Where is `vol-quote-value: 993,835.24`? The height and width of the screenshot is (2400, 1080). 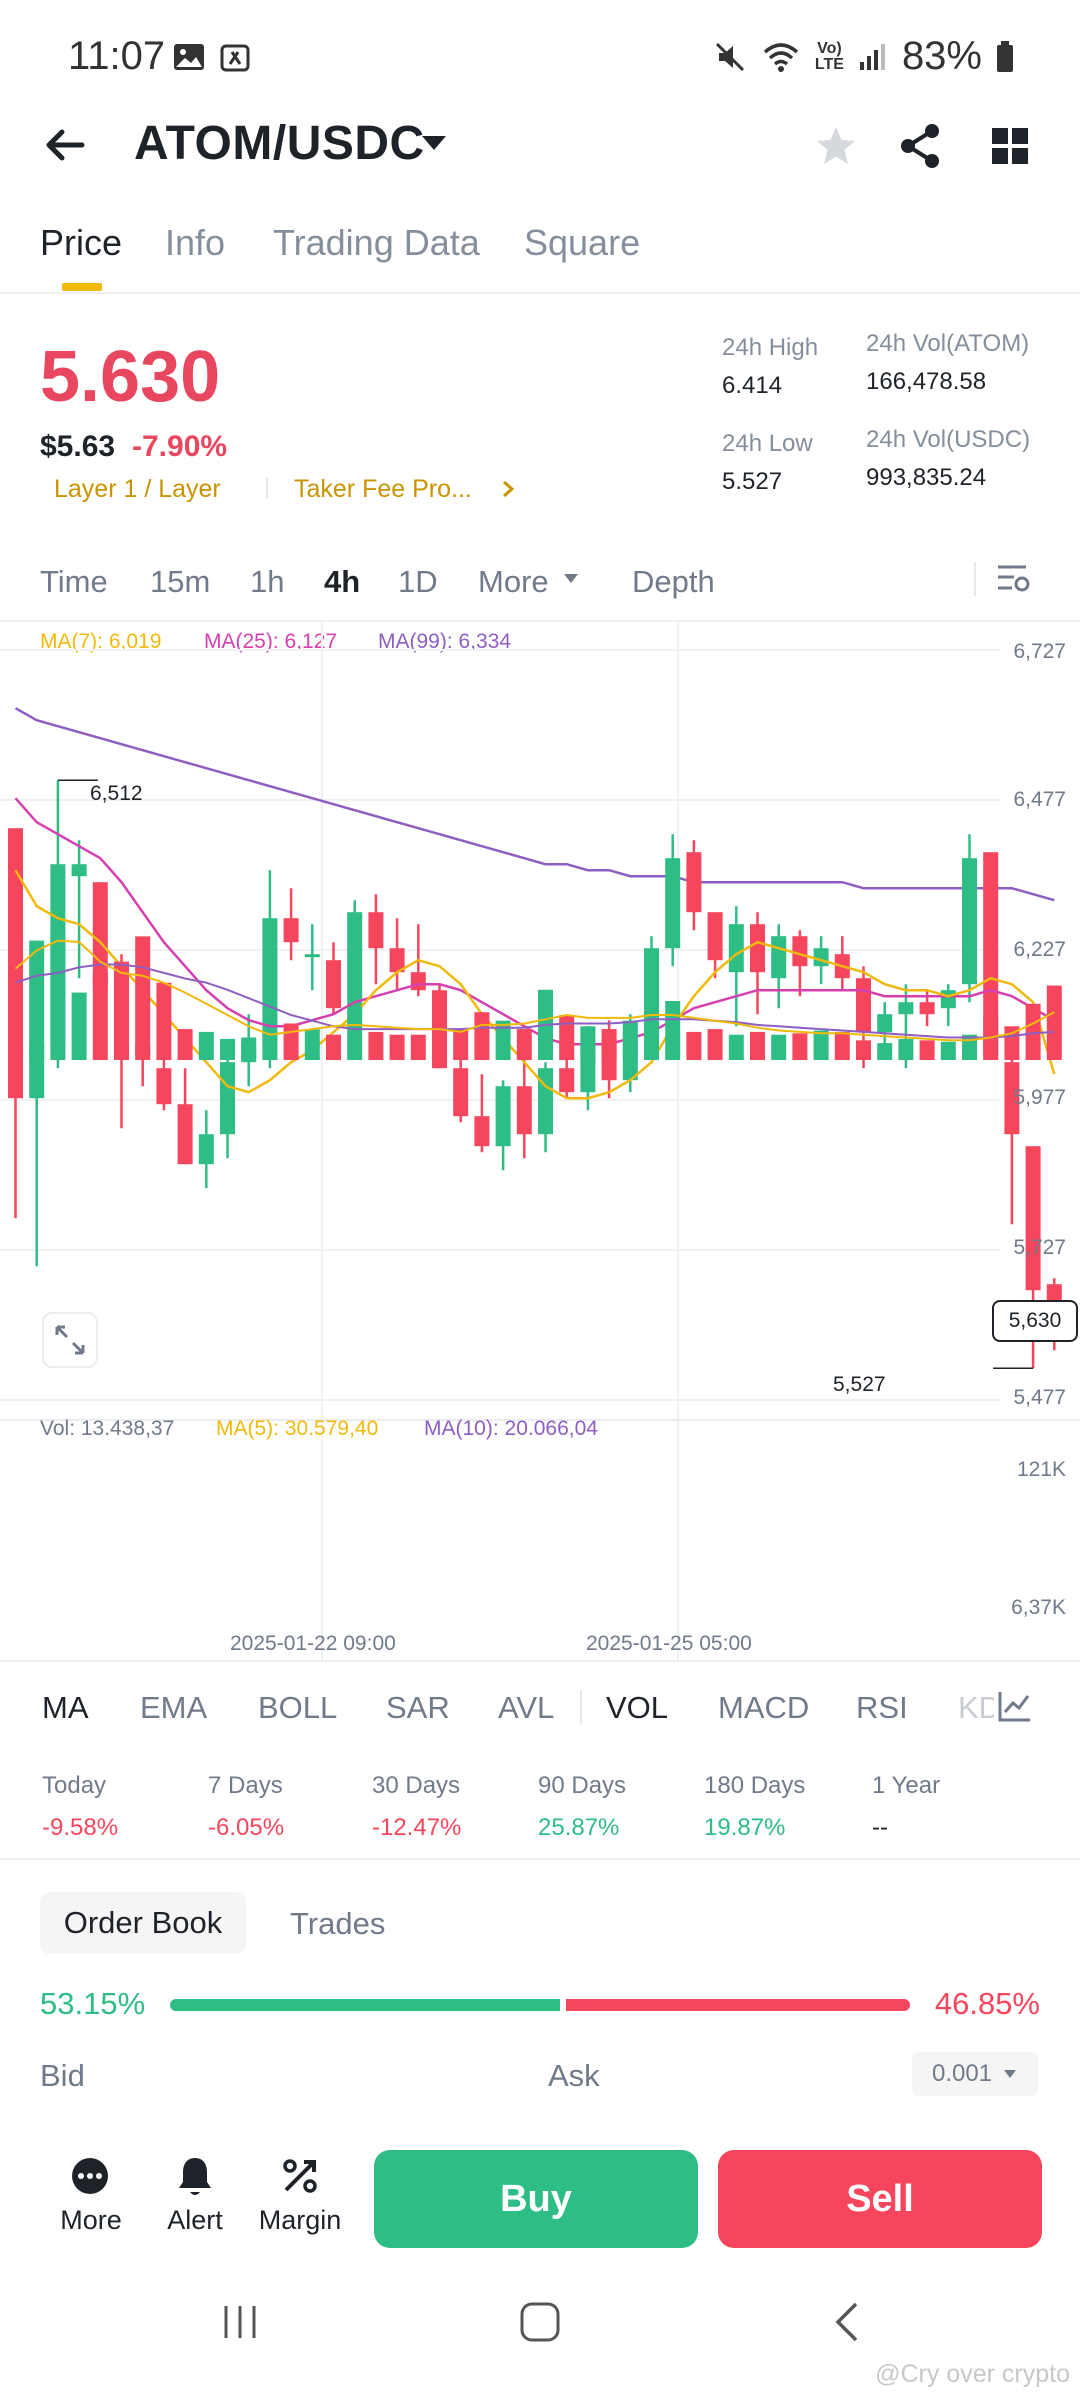
vol-quote-value: 993,835.24 is located at coordinates (926, 477).